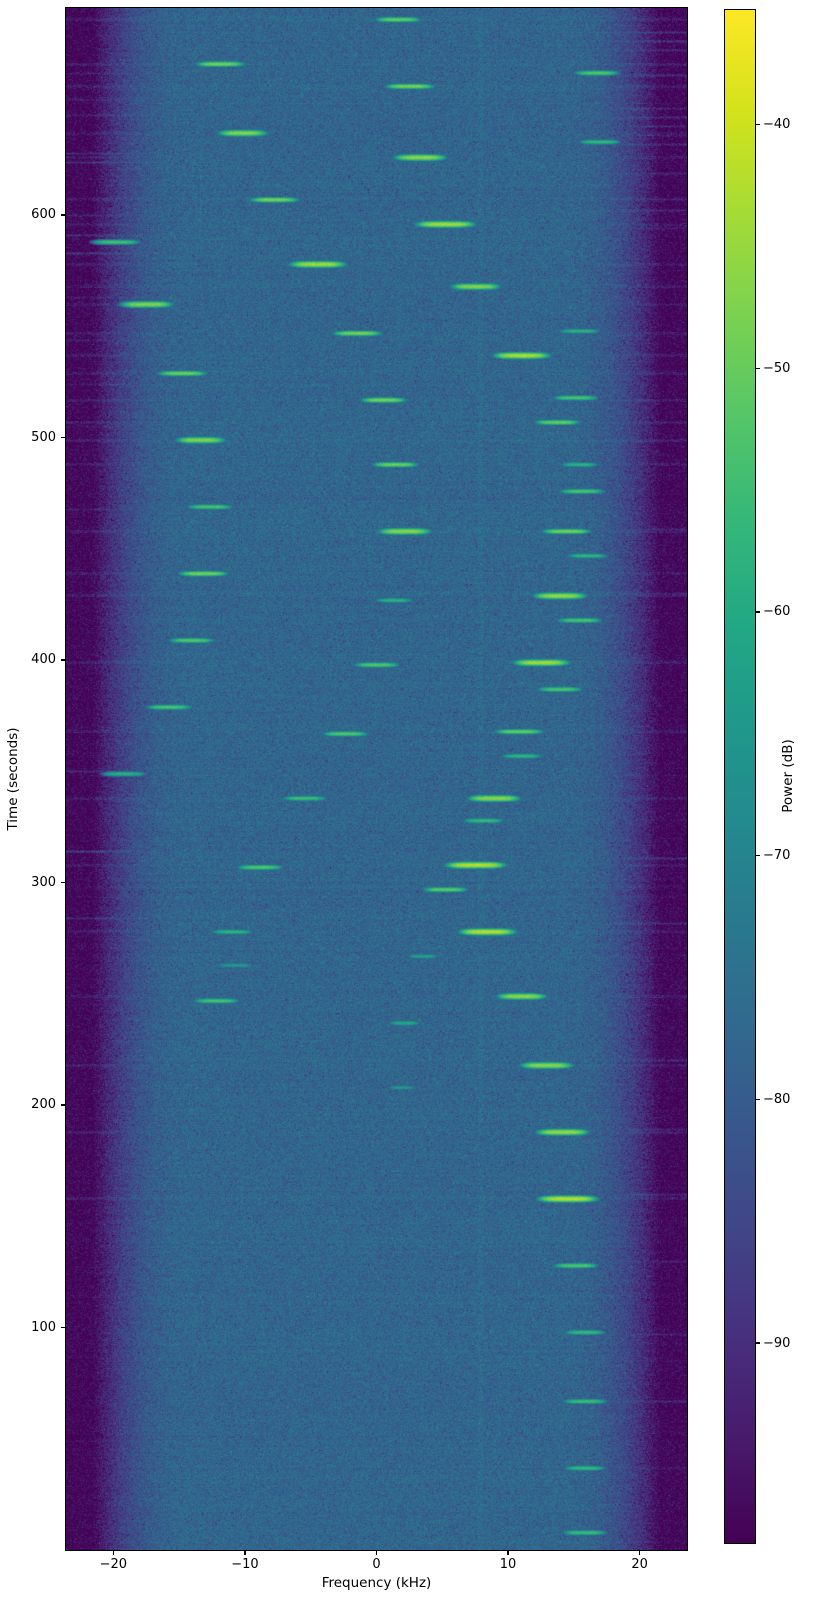 The image size is (823, 1603). Describe the element at coordinates (777, 856) in the screenshot. I see `colorbar-tick-label: −70` at that location.